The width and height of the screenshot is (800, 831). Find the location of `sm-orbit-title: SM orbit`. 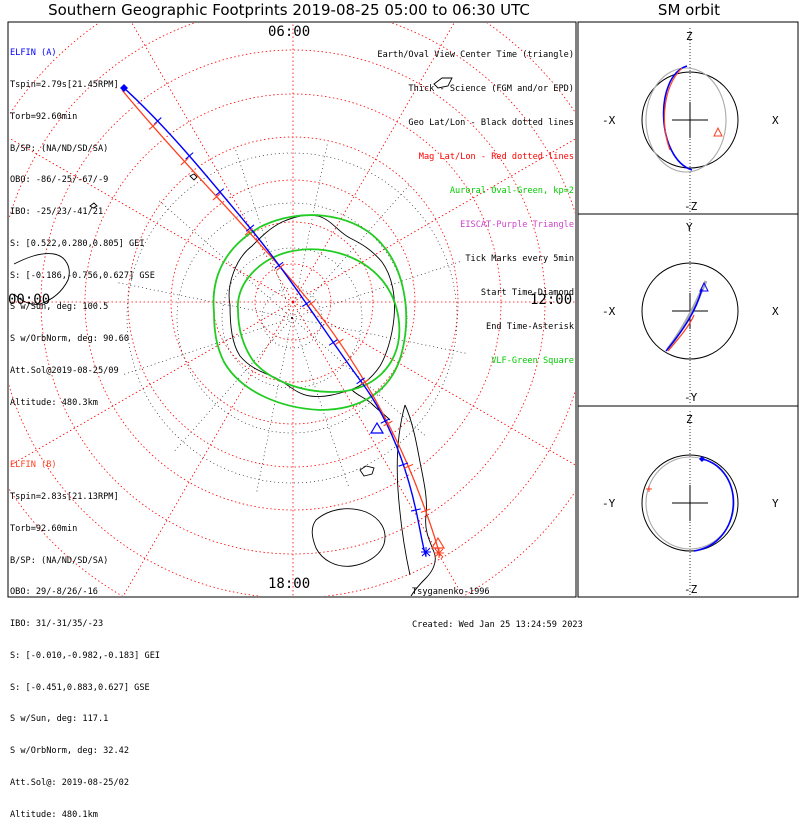

sm-orbit-title: SM orbit is located at coordinates (689, 10).